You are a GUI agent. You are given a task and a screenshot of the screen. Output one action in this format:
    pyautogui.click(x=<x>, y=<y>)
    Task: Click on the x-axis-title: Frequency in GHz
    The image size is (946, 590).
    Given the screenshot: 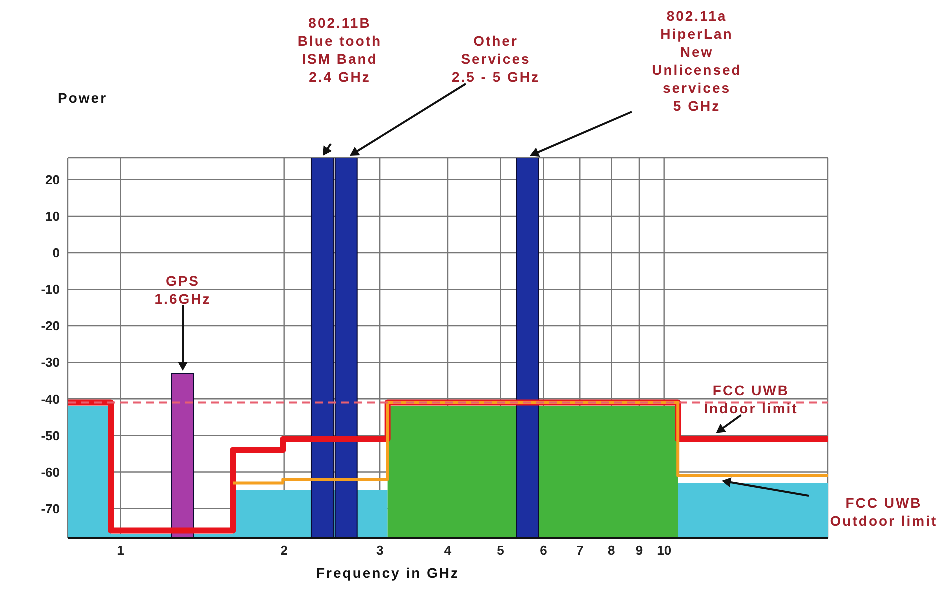 What is the action you would take?
    pyautogui.click(x=388, y=573)
    